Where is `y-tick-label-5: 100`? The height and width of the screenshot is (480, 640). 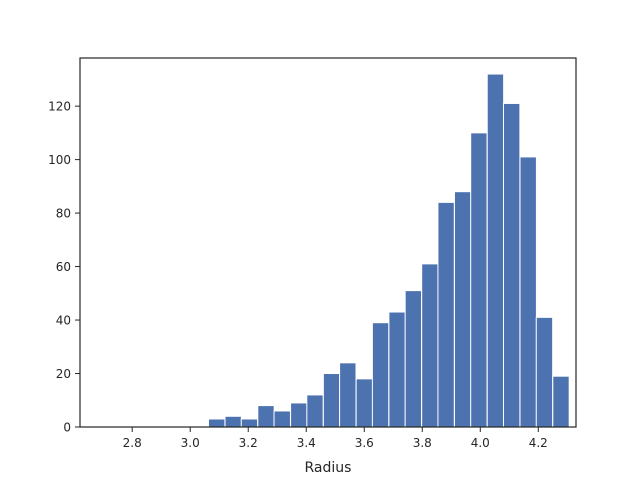 y-tick-label-5: 100 is located at coordinates (59, 160).